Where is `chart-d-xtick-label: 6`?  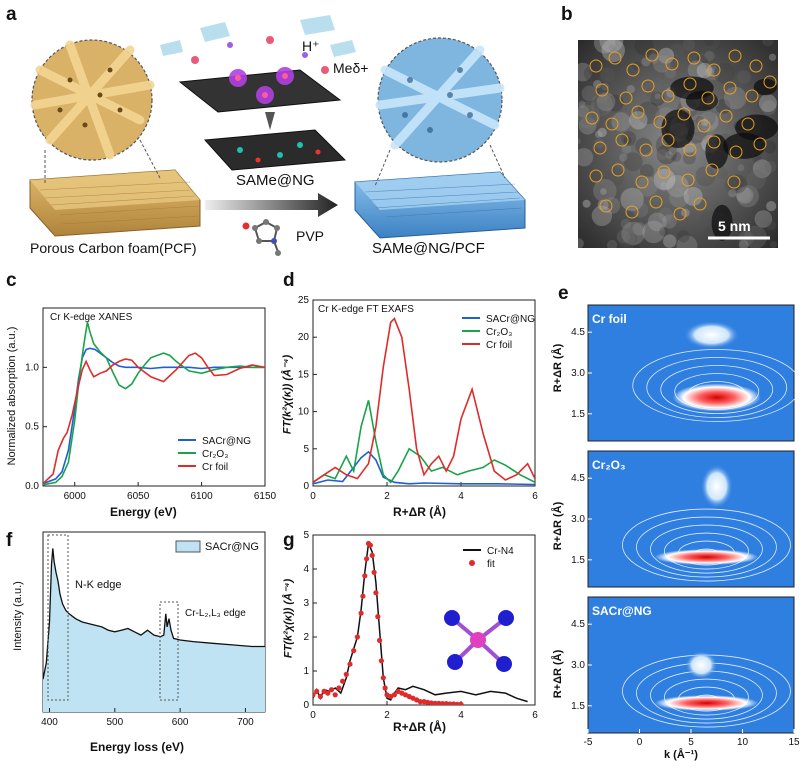 chart-d-xtick-label: 6 is located at coordinates (535, 496).